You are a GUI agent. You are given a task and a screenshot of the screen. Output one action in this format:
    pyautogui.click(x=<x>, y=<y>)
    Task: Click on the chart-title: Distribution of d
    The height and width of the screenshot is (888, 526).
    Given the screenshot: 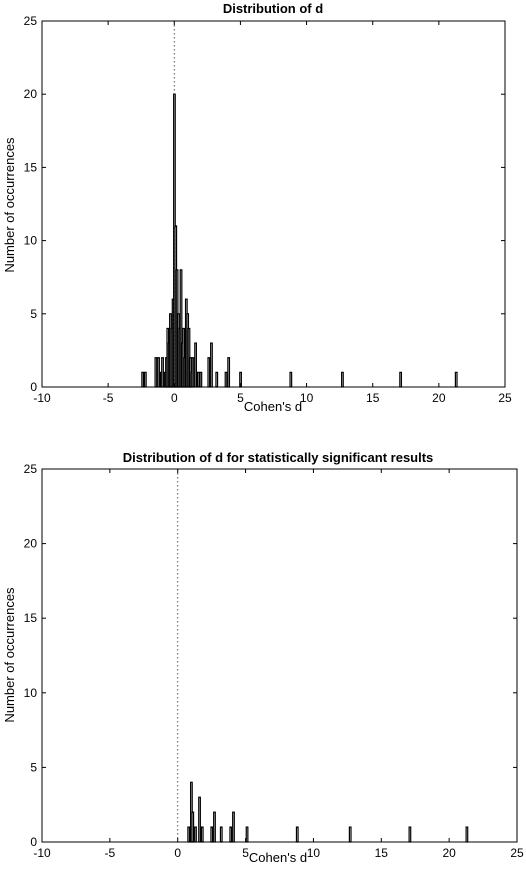 What is the action you would take?
    pyautogui.click(x=273, y=8)
    